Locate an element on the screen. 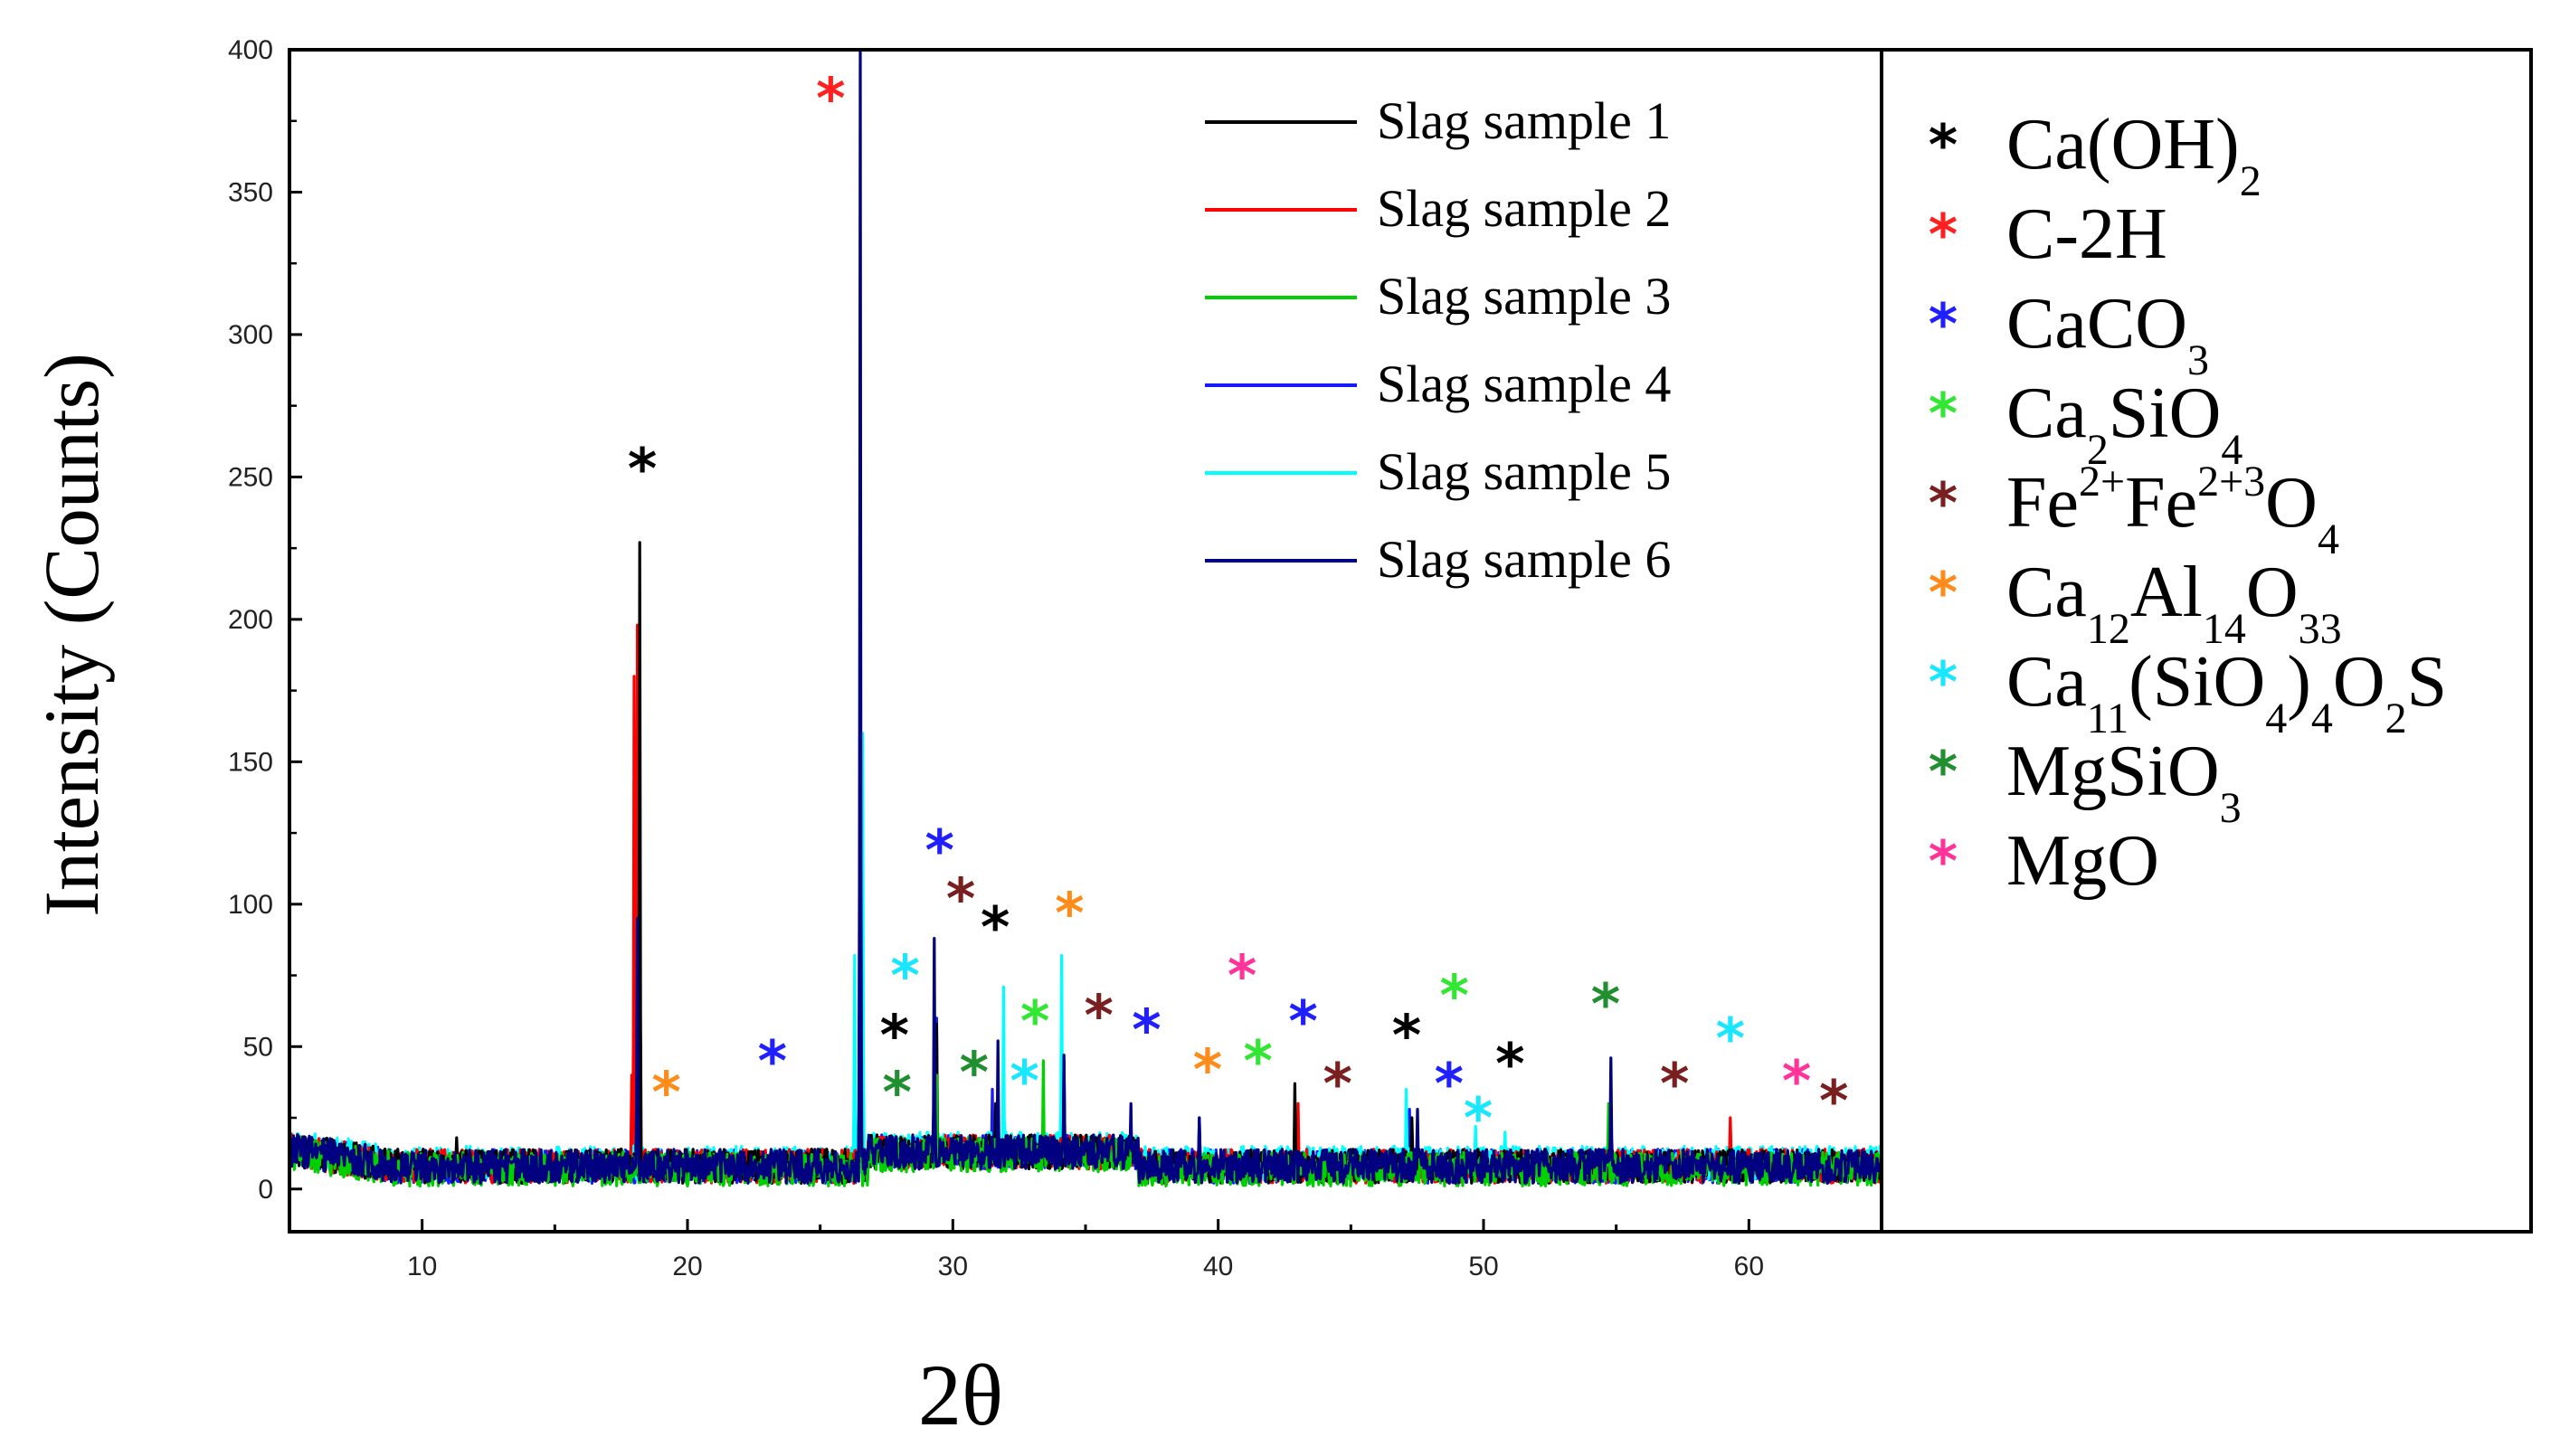 This screenshot has height=1456, width=2560. c2h-legend-label: C-2H is located at coordinates (2086, 234).